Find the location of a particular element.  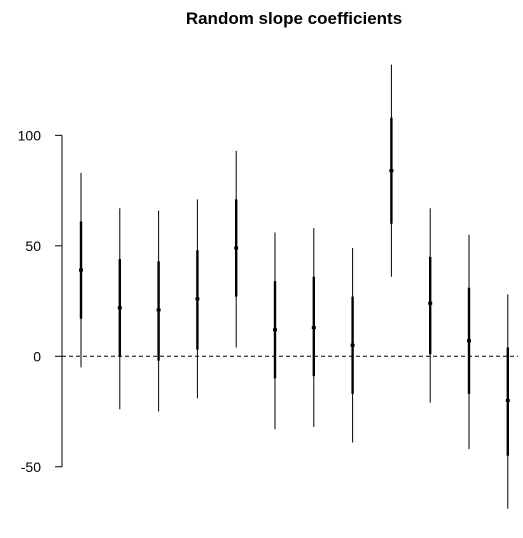

y-tick-label: -50 is located at coordinates (31, 467).